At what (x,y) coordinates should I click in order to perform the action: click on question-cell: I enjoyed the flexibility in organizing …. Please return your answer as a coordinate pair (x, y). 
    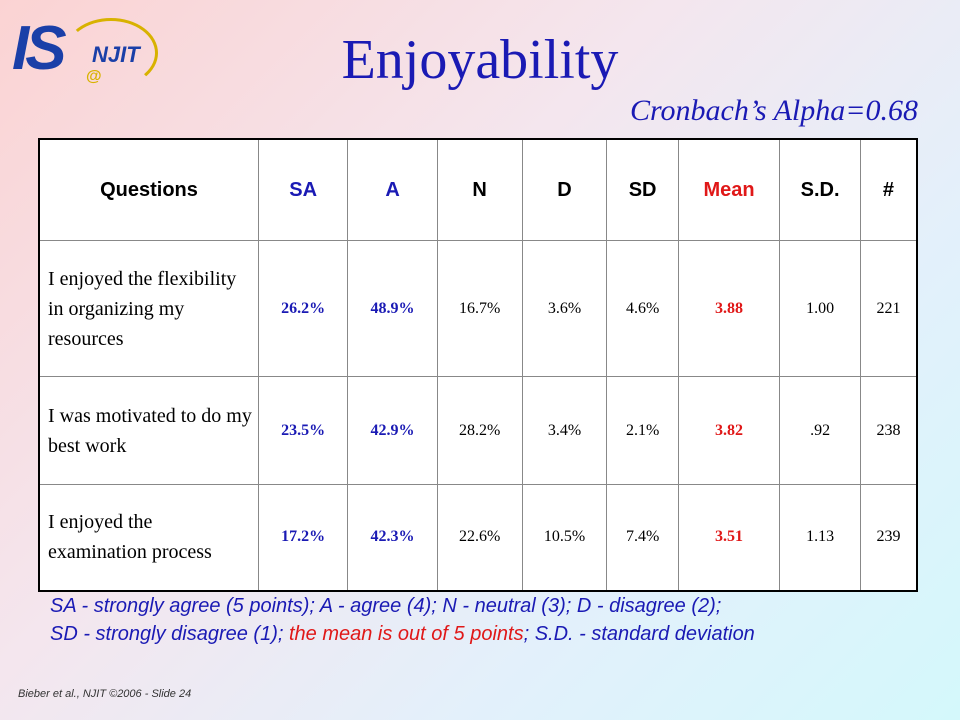
    Looking at the image, I should click on (148, 308).